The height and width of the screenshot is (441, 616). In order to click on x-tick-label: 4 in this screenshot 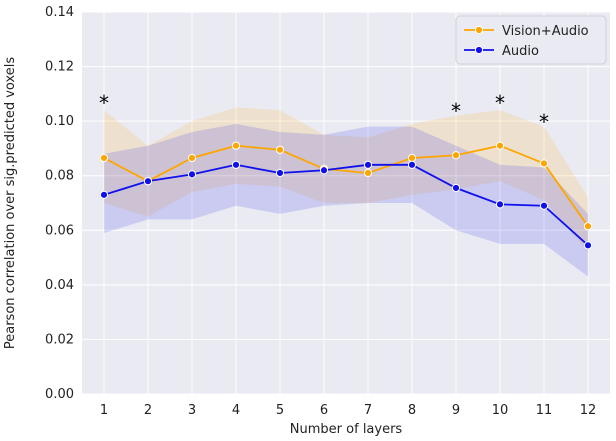, I will do `click(236, 410)`.